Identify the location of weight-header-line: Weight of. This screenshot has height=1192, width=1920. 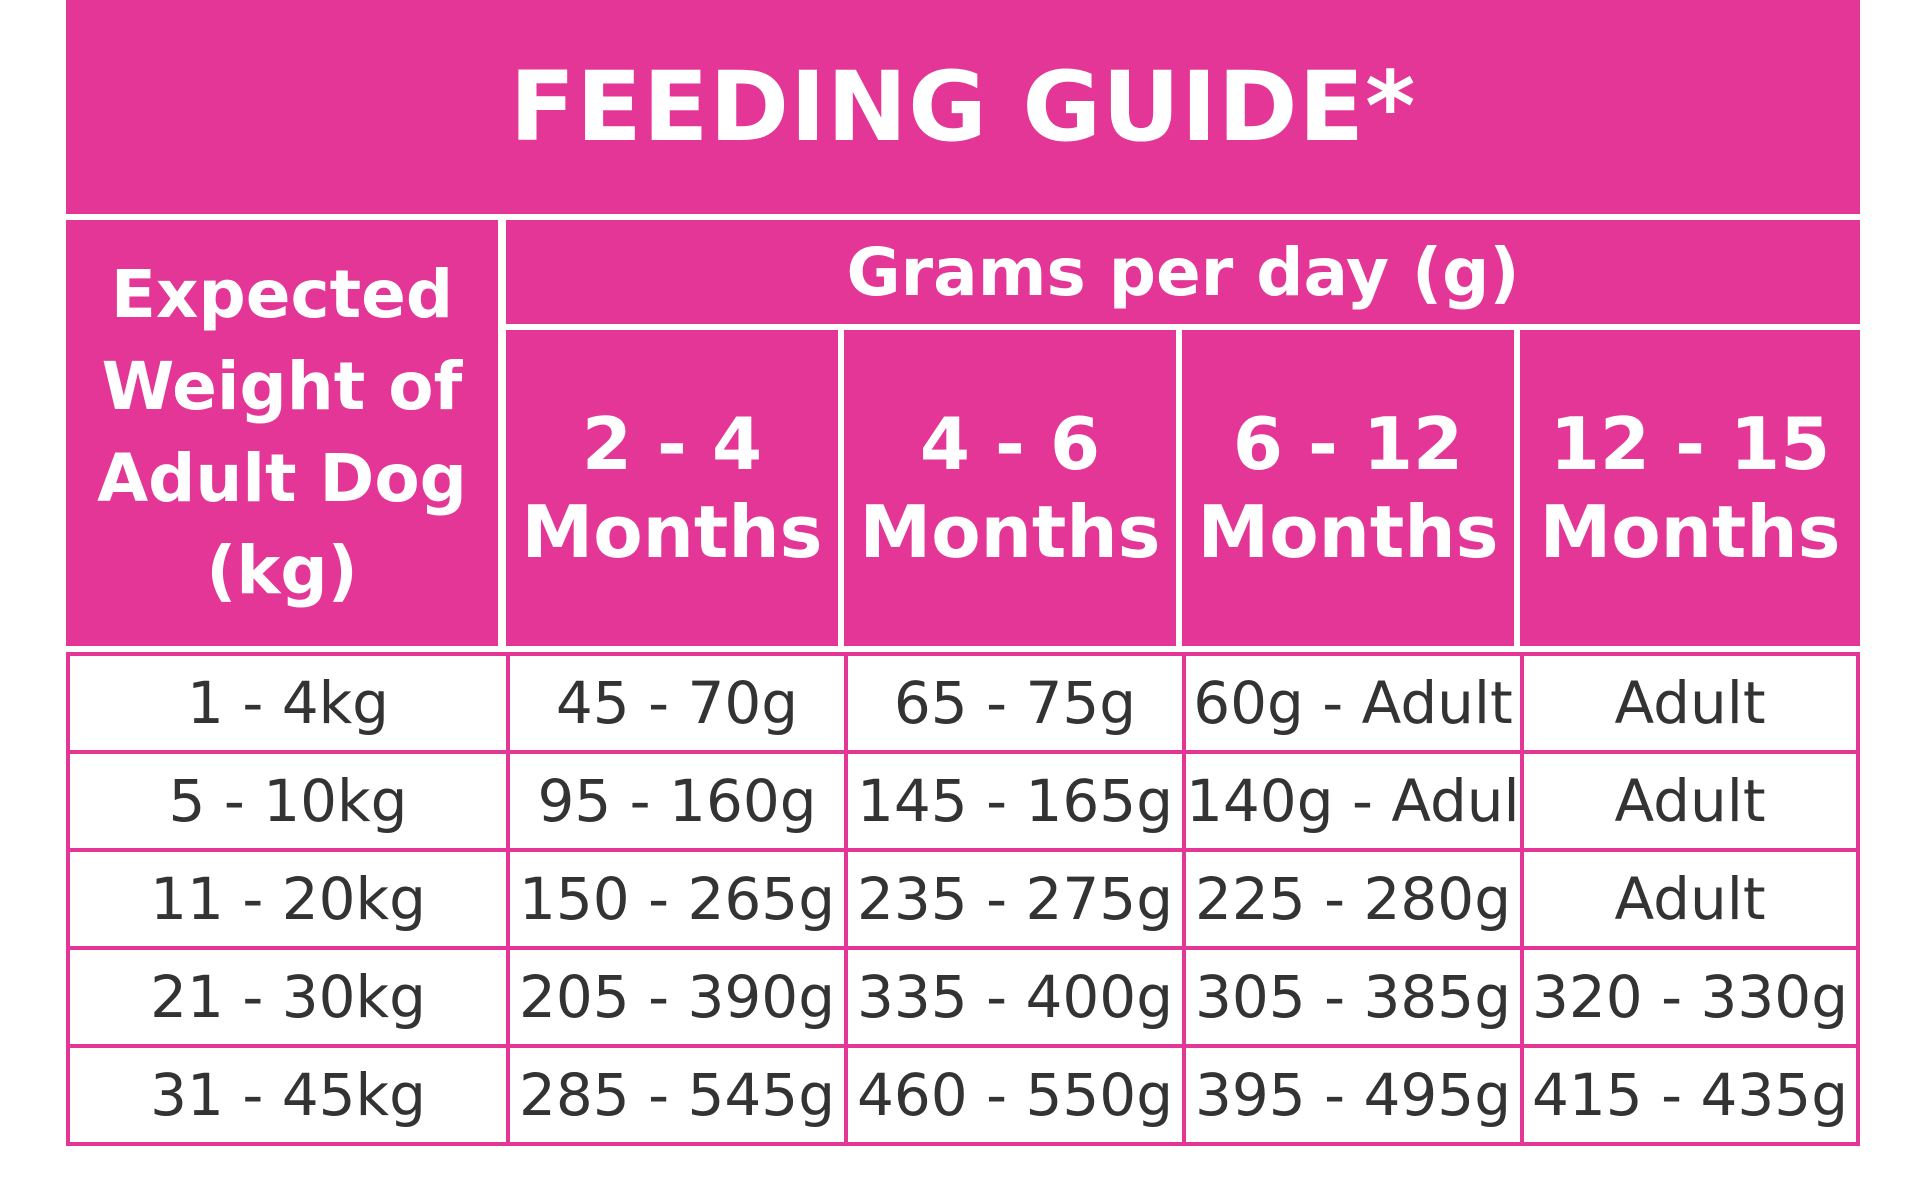
(282, 386).